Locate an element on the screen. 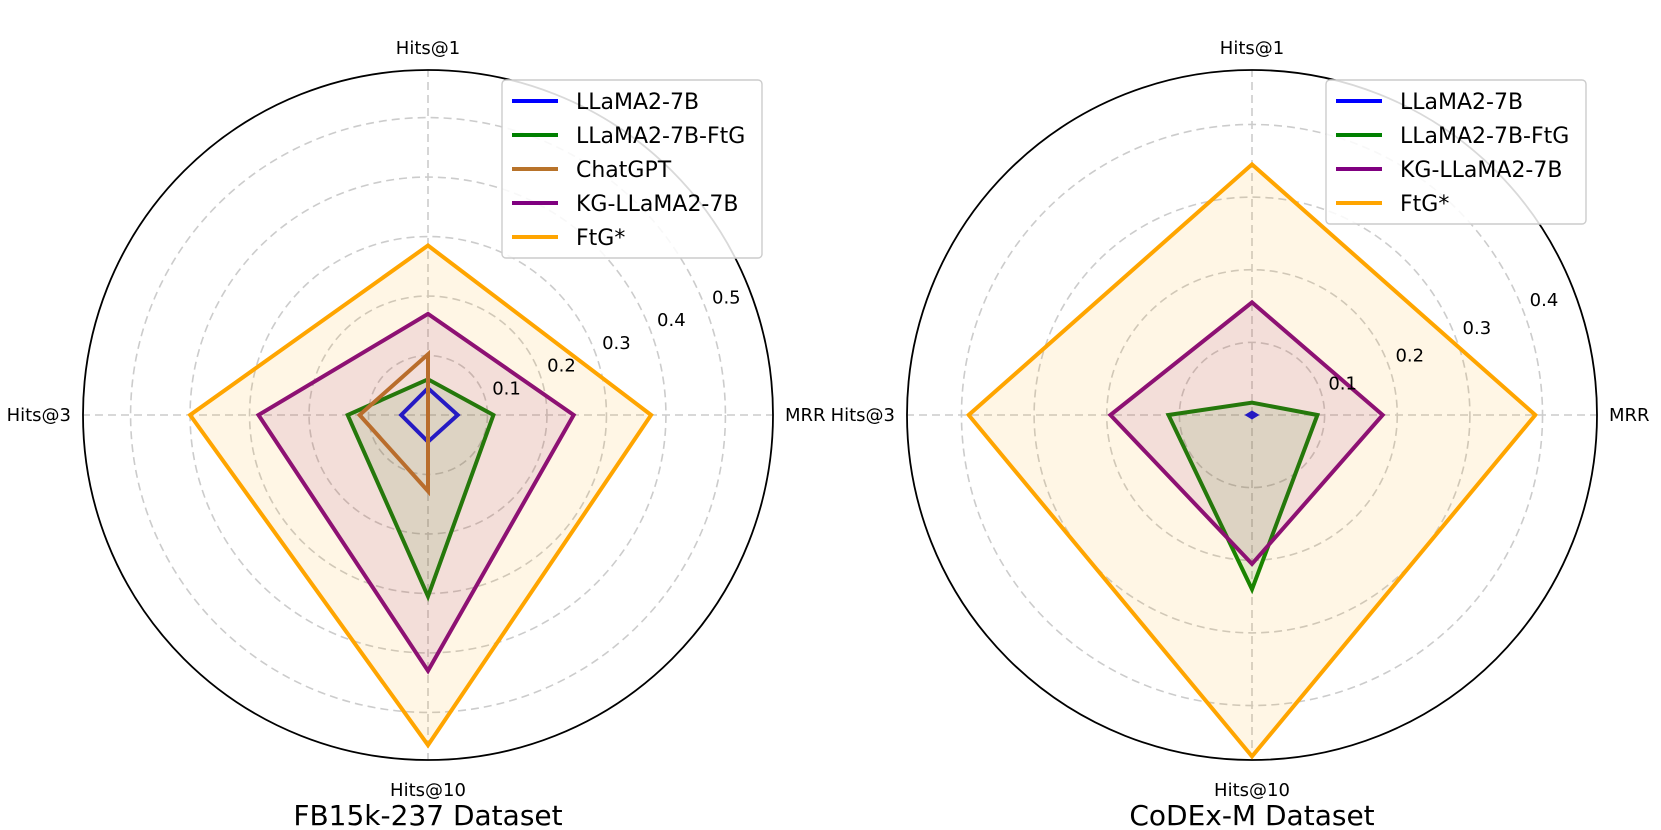  legend: LLaMA2-7B LLaMA2-7B-FtG KG-LLaMA2-7B FtG* is located at coordinates (1456, 152).